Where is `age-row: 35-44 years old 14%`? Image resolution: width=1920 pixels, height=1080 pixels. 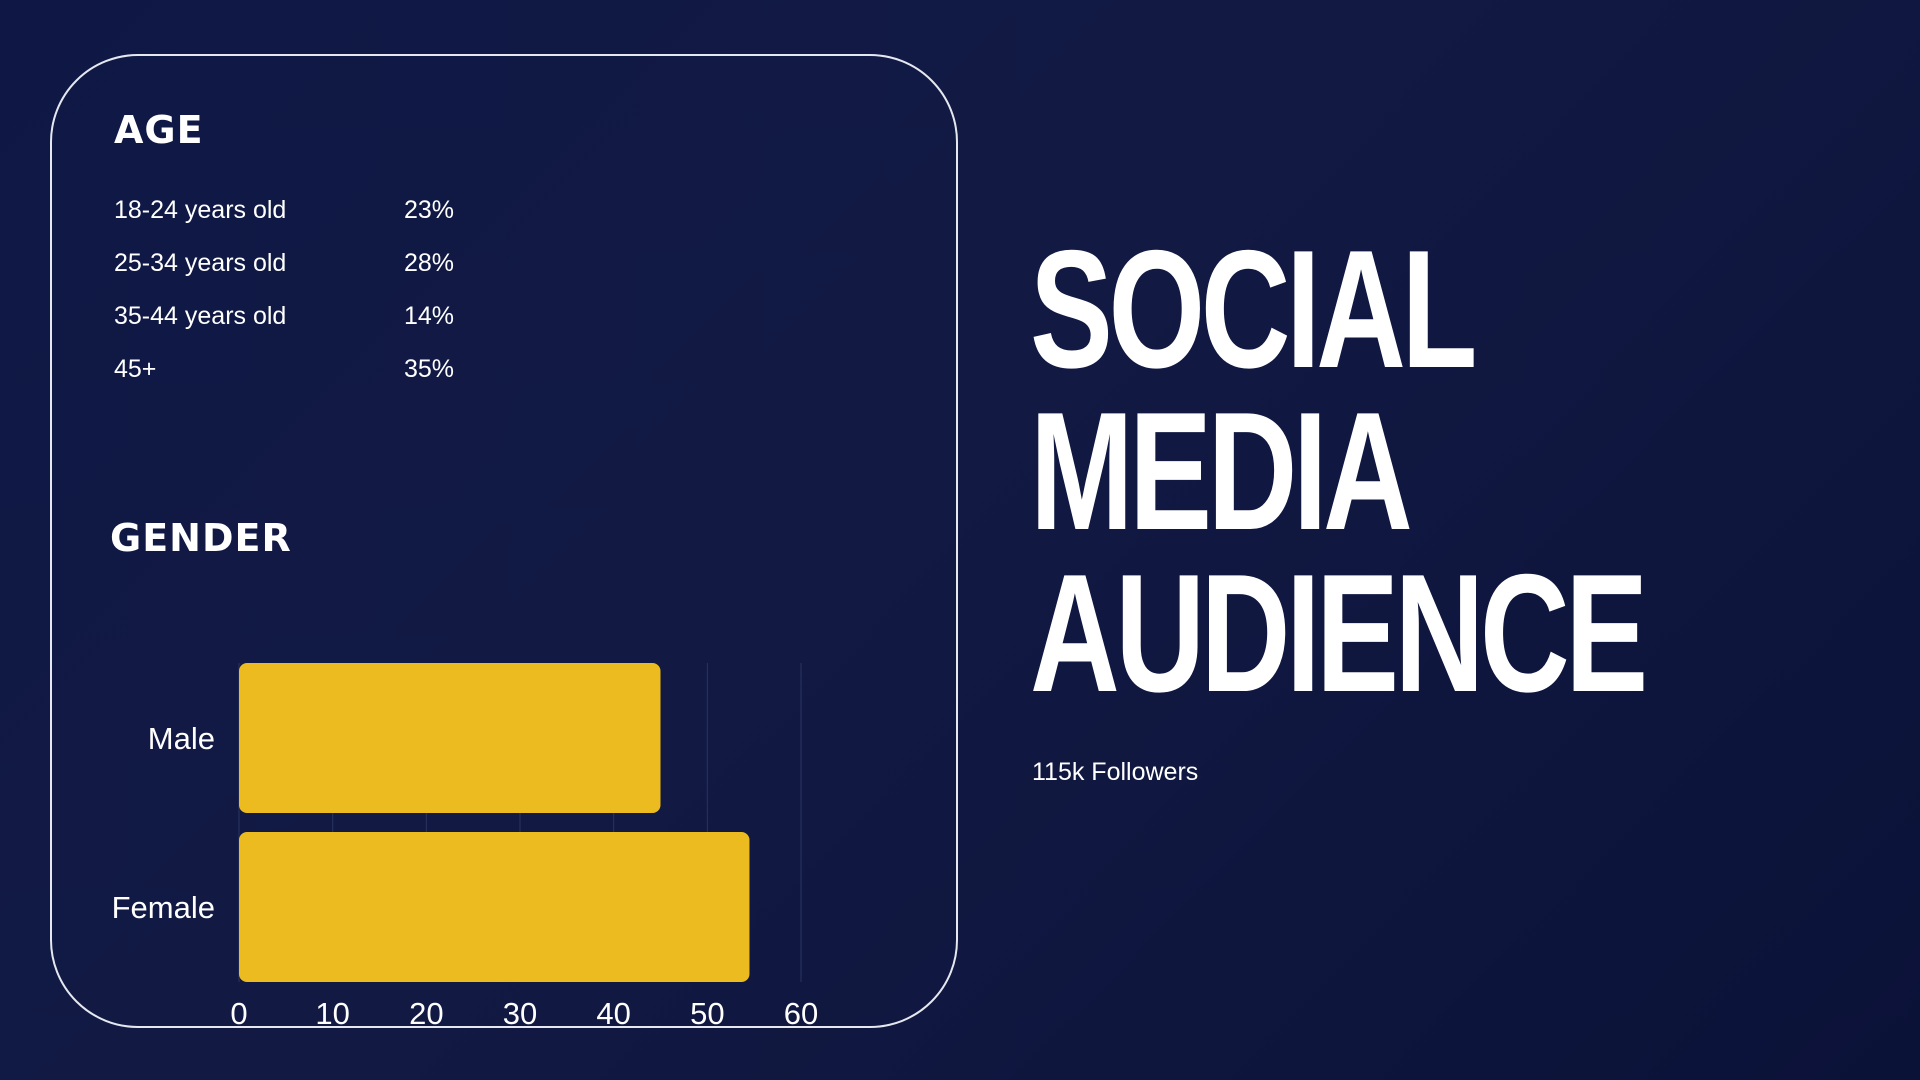
age-row: 35-44 years old 14% is located at coordinates (284, 328).